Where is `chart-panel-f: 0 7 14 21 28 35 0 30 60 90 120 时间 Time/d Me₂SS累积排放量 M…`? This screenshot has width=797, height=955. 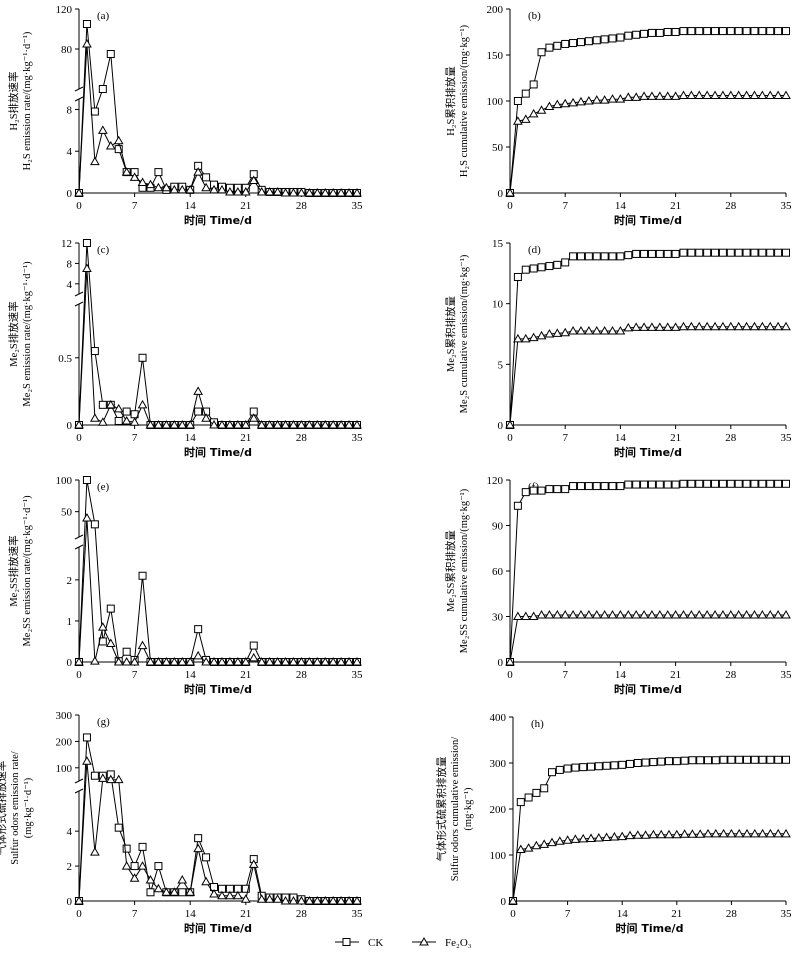
chart-panel-f: 0 7 14 21 28 35 0 30 60 90 120 时间 Time/d Me₂SS累积排放量 M… is located at coordinates (618, 585).